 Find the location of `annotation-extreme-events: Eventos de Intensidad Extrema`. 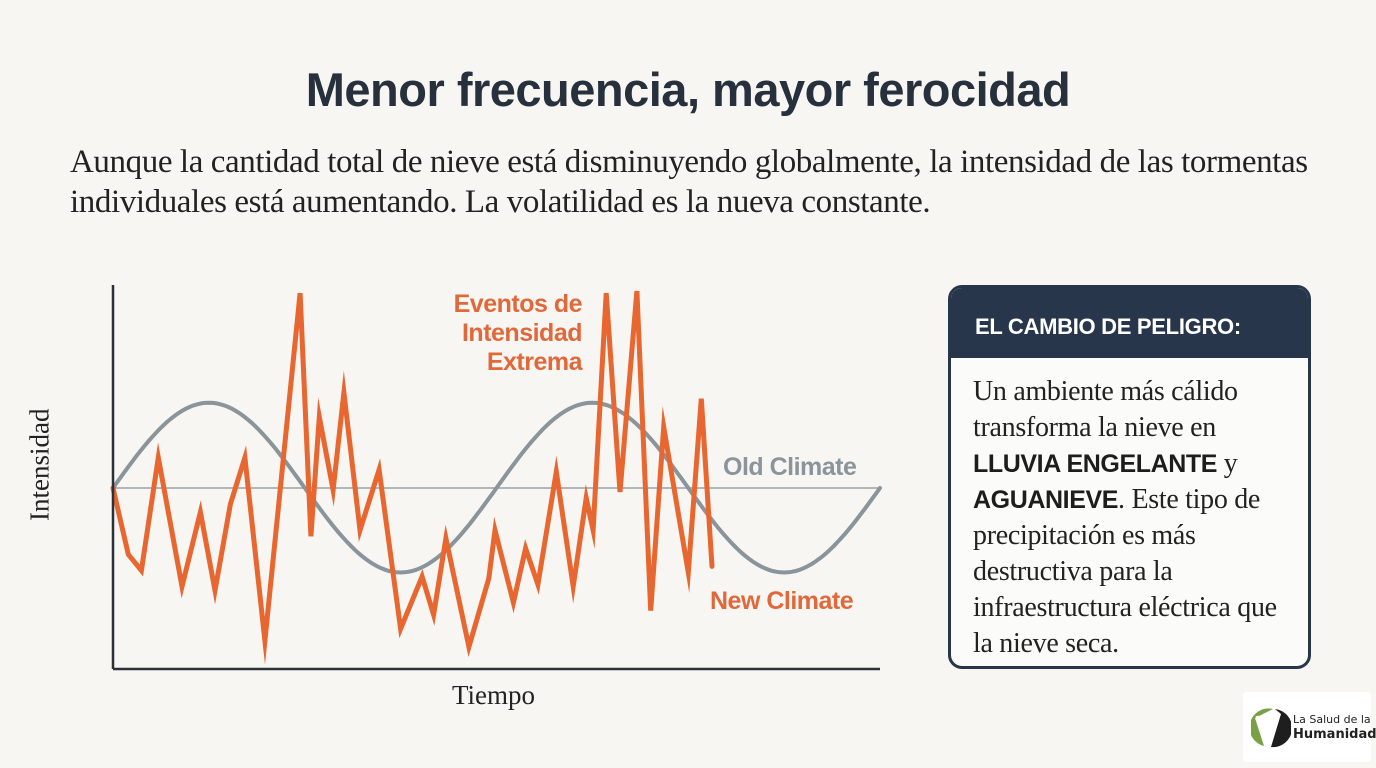

annotation-extreme-events: Eventos de Intensidad Extrema is located at coordinates (518, 333).